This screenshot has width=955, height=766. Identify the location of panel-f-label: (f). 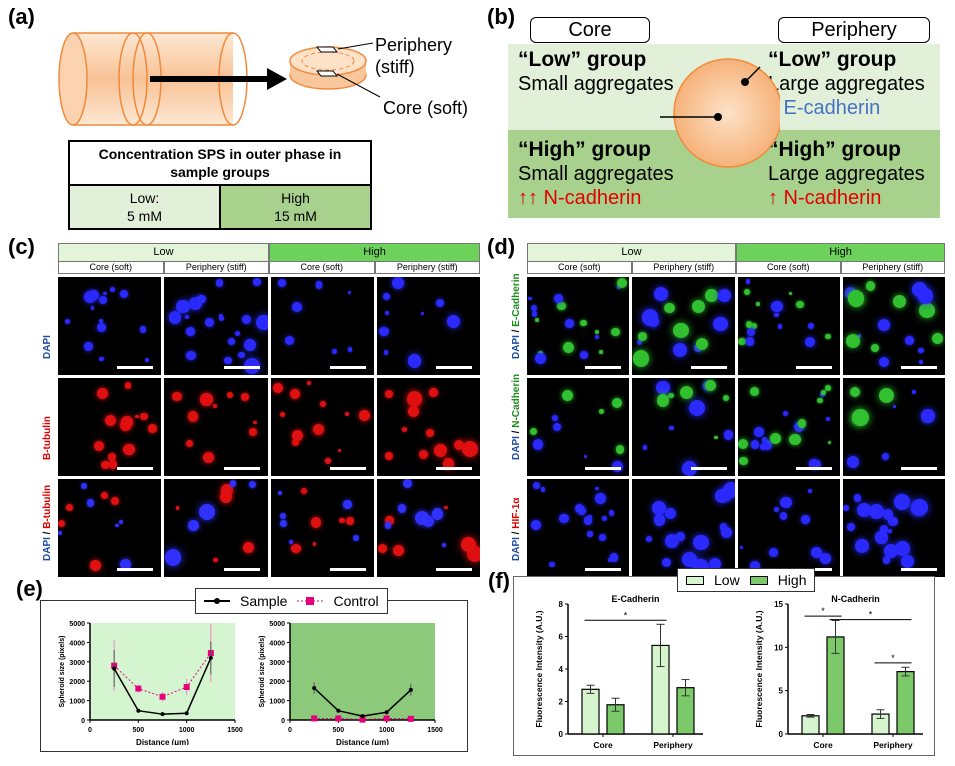
(499, 580).